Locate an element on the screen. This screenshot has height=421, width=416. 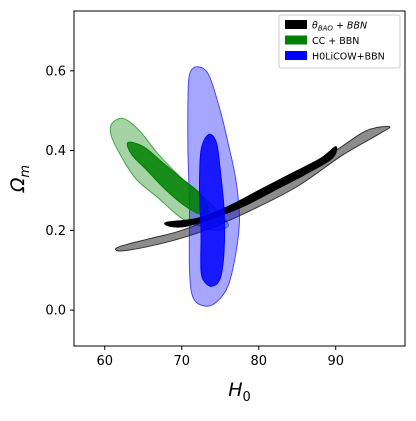
x-axis-ticks: 60 70 80 90 is located at coordinates (220, 357).